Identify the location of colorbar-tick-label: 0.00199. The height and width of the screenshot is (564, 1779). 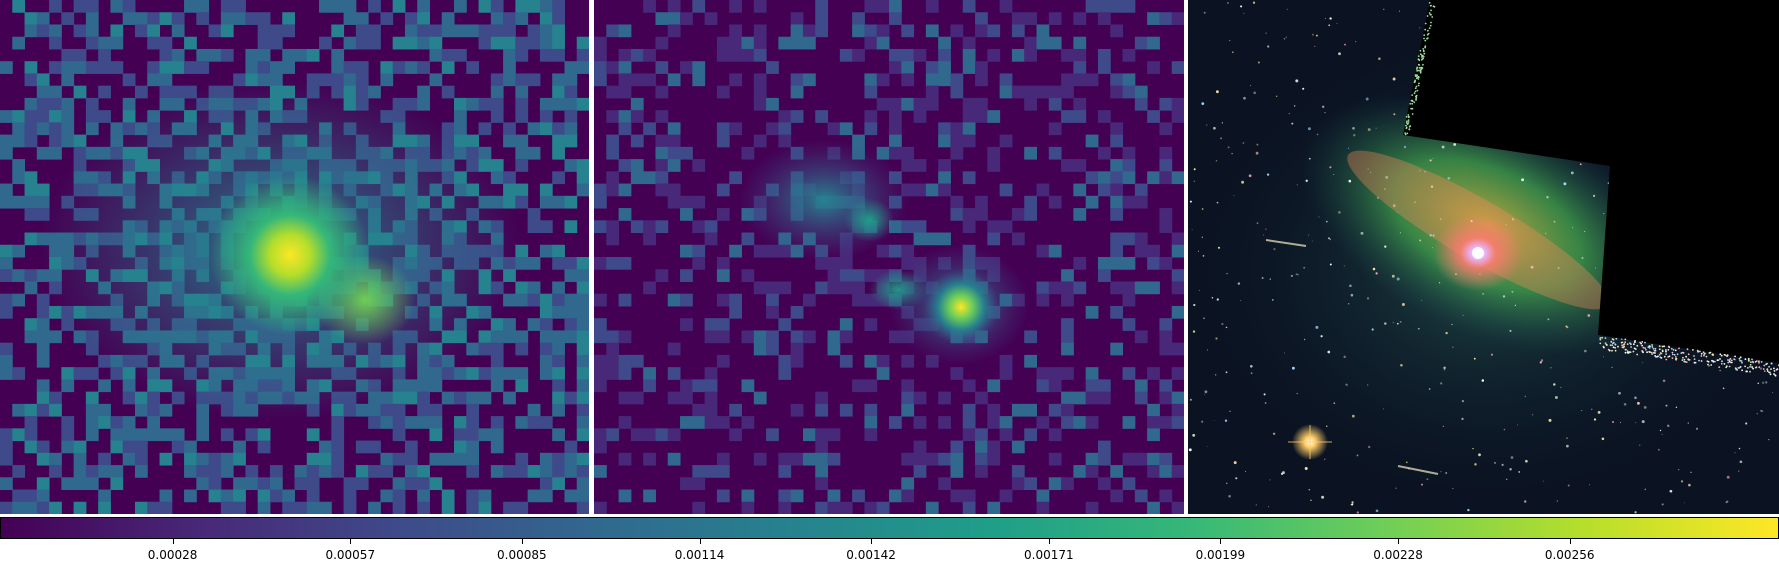
(1220, 555).